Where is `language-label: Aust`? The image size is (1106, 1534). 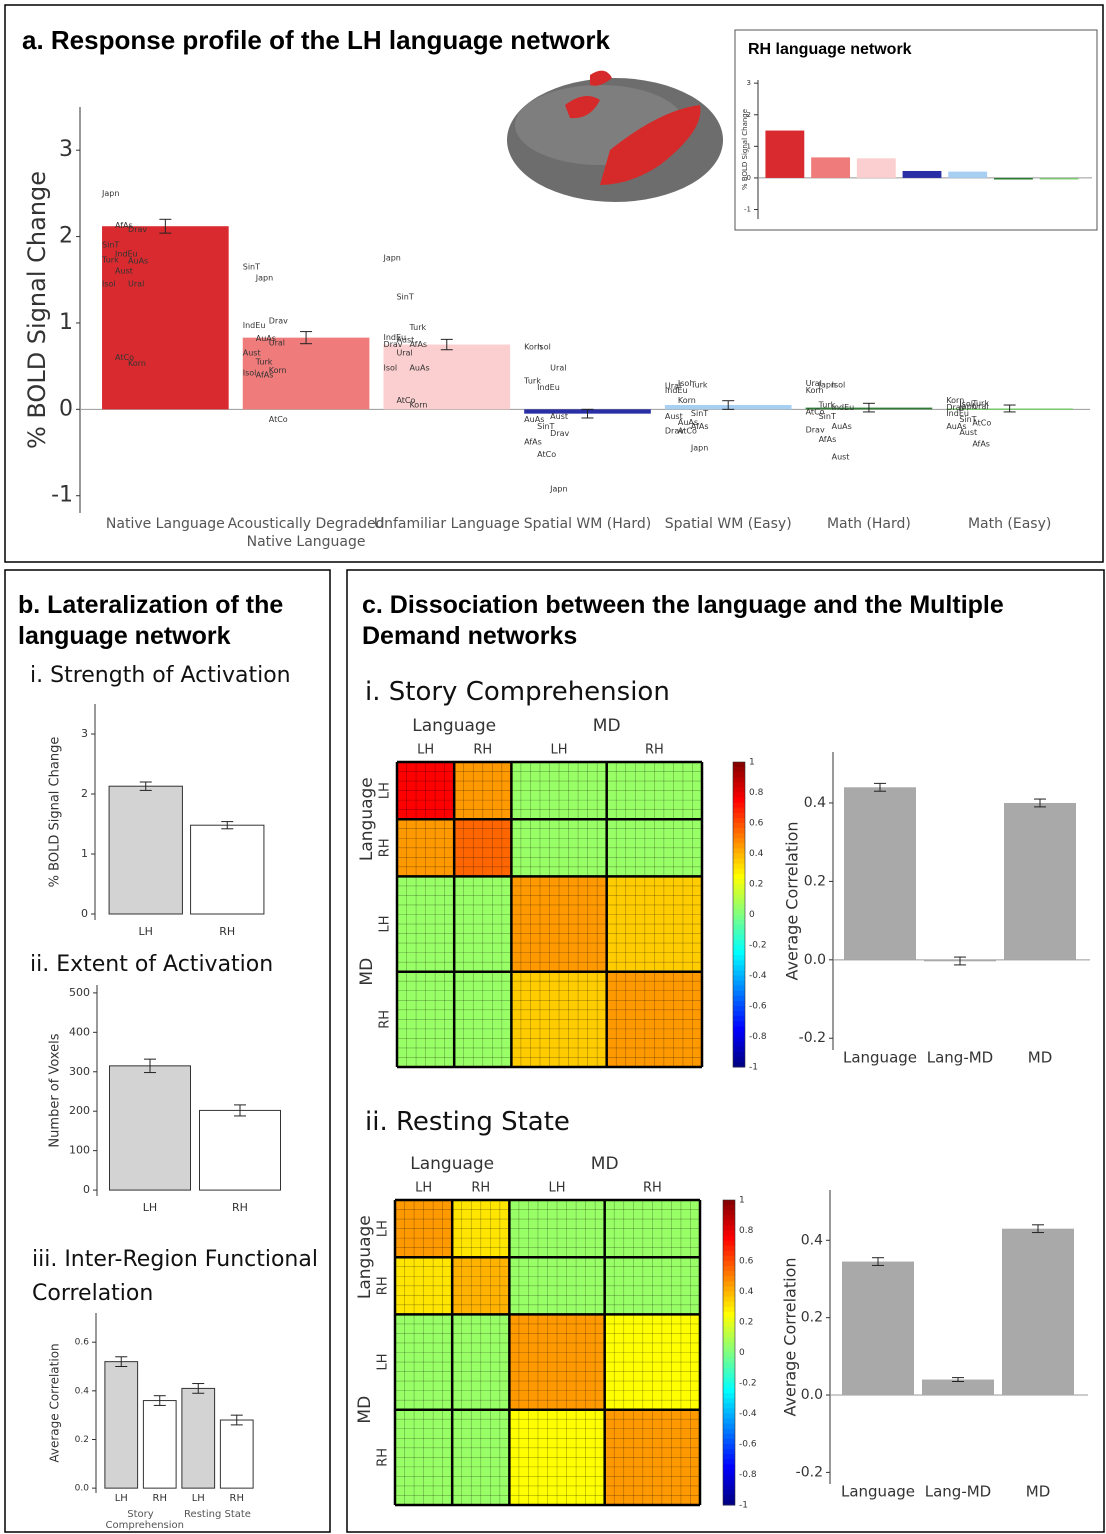 language-label: Aust is located at coordinates (405, 340).